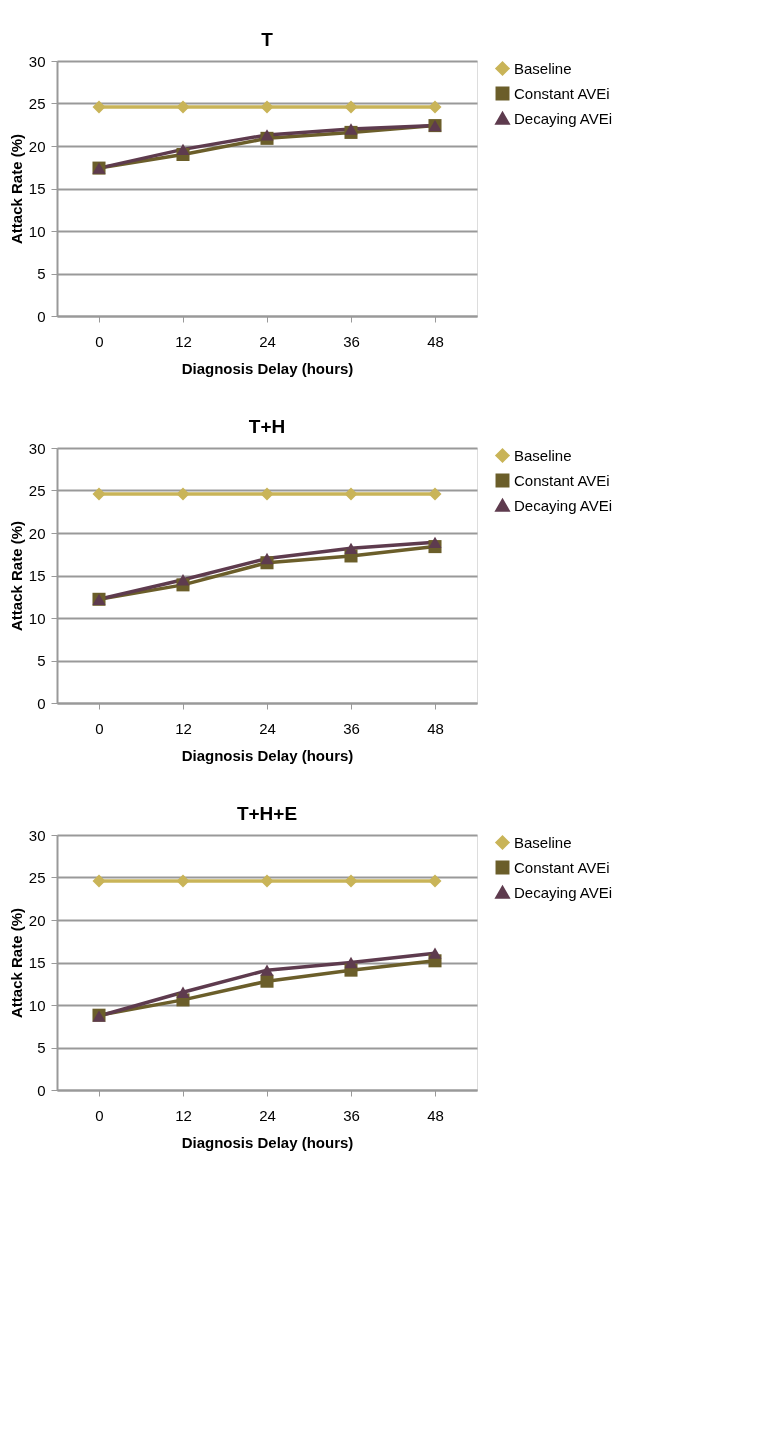  Describe the element at coordinates (267, 39) in the screenshot. I see `chart-title: T` at that location.